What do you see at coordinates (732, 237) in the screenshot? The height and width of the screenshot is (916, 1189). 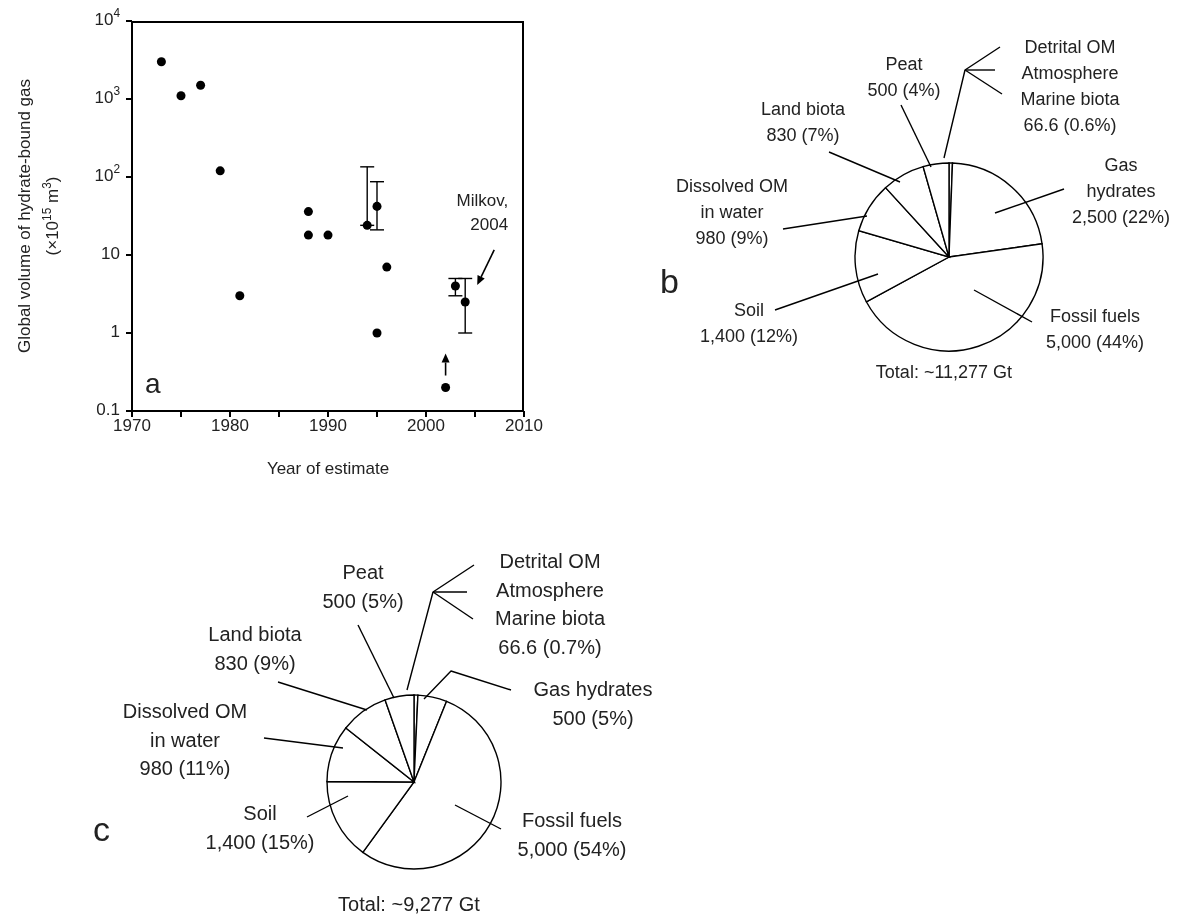 I see `data-label: 980 (9%)` at bounding box center [732, 237].